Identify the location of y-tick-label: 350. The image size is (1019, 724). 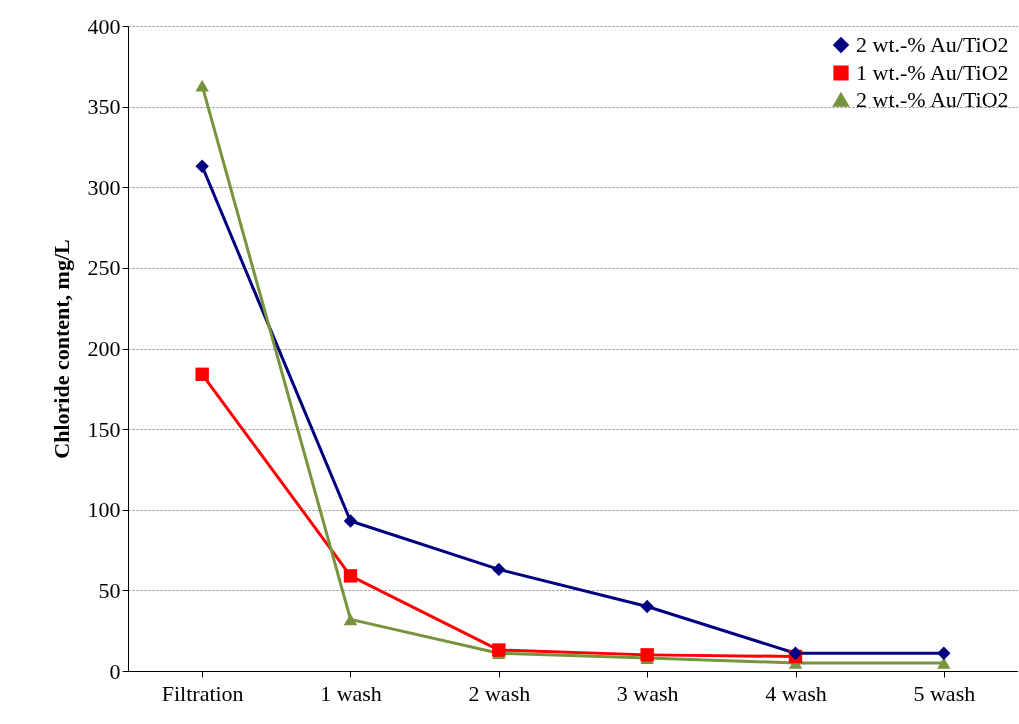
(104, 107).